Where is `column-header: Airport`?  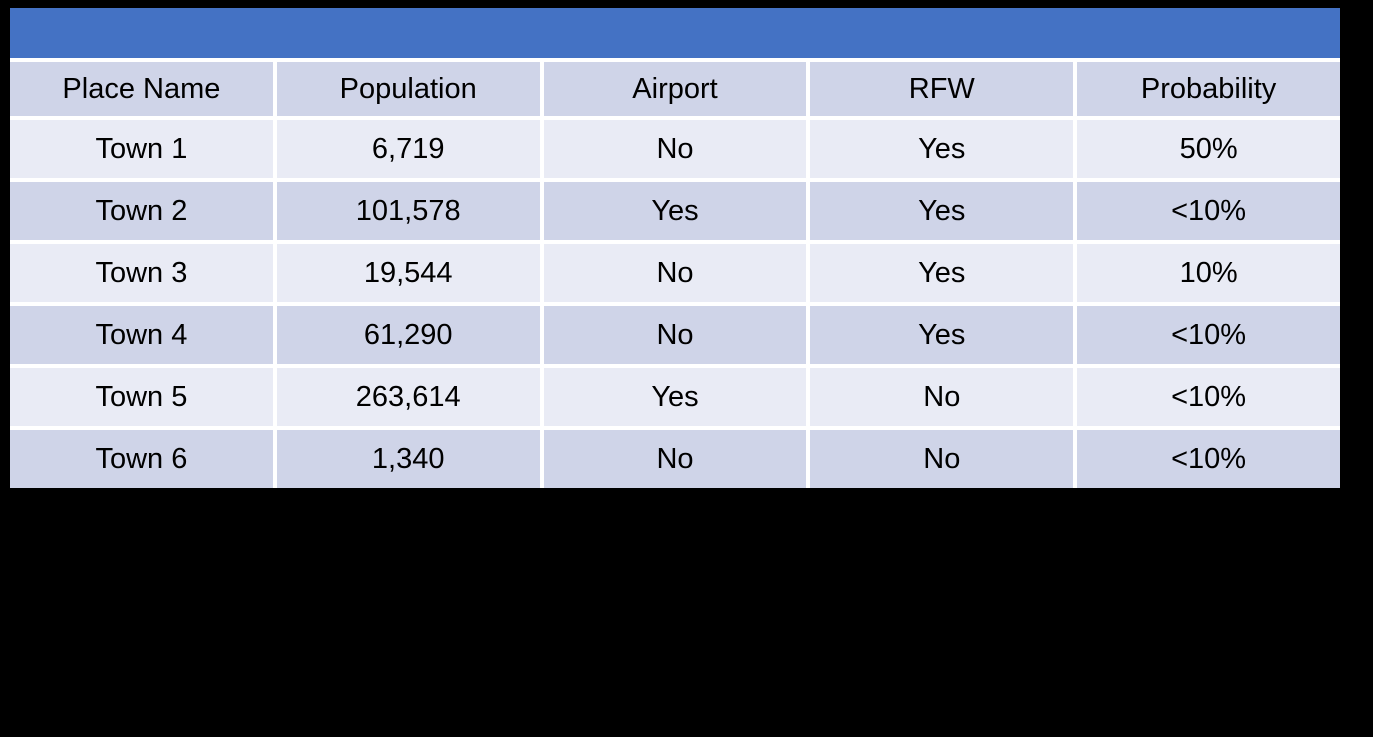 column-header: Airport is located at coordinates (675, 89).